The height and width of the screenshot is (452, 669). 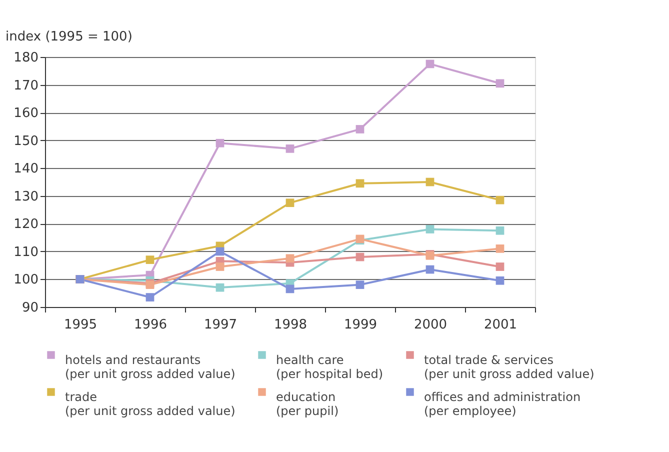 What do you see at coordinates (151, 325) in the screenshot?
I see `x-tick-label: 1996` at bounding box center [151, 325].